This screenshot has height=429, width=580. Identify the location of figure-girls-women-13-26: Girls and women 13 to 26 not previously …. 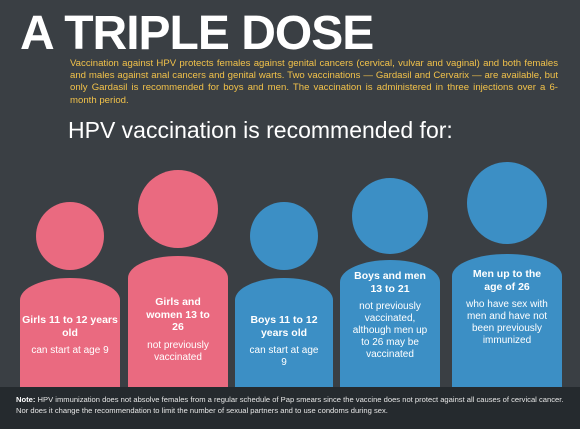
(178, 278).